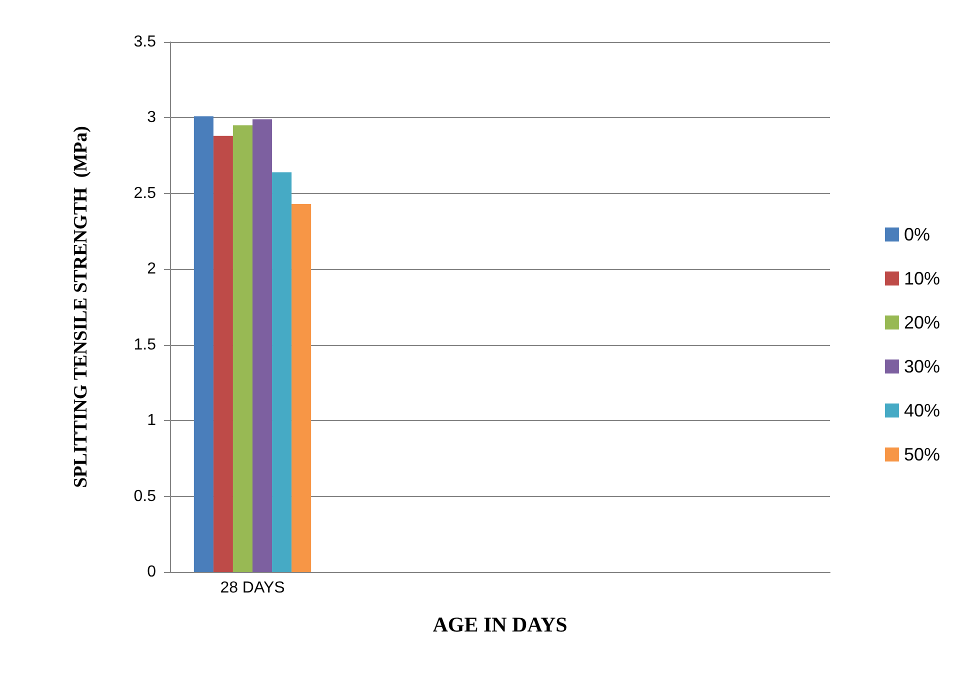 The image size is (957, 689). Describe the element at coordinates (922, 278) in the screenshot. I see `legend-label: 10%` at that location.